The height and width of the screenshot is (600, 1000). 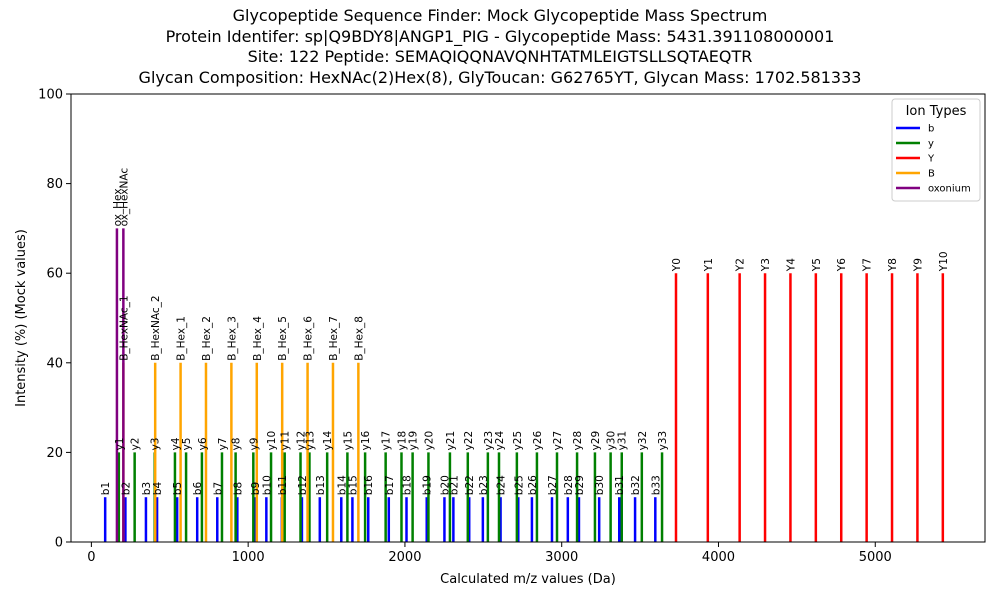 I want to click on peak-label-Y9: Y9, so click(x=918, y=265).